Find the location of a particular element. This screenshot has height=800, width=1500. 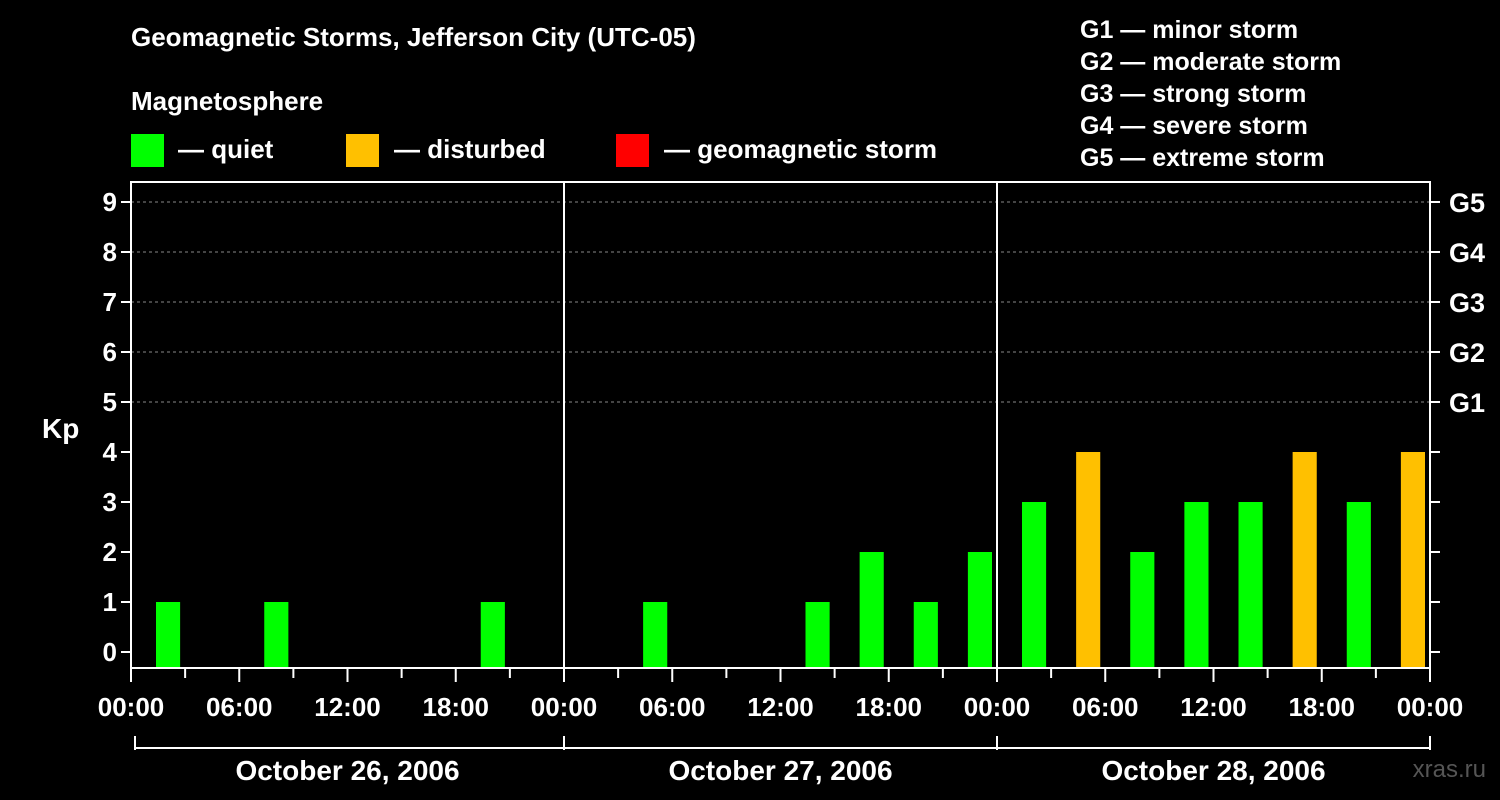

y-tick-label: 7 is located at coordinates (110, 302).